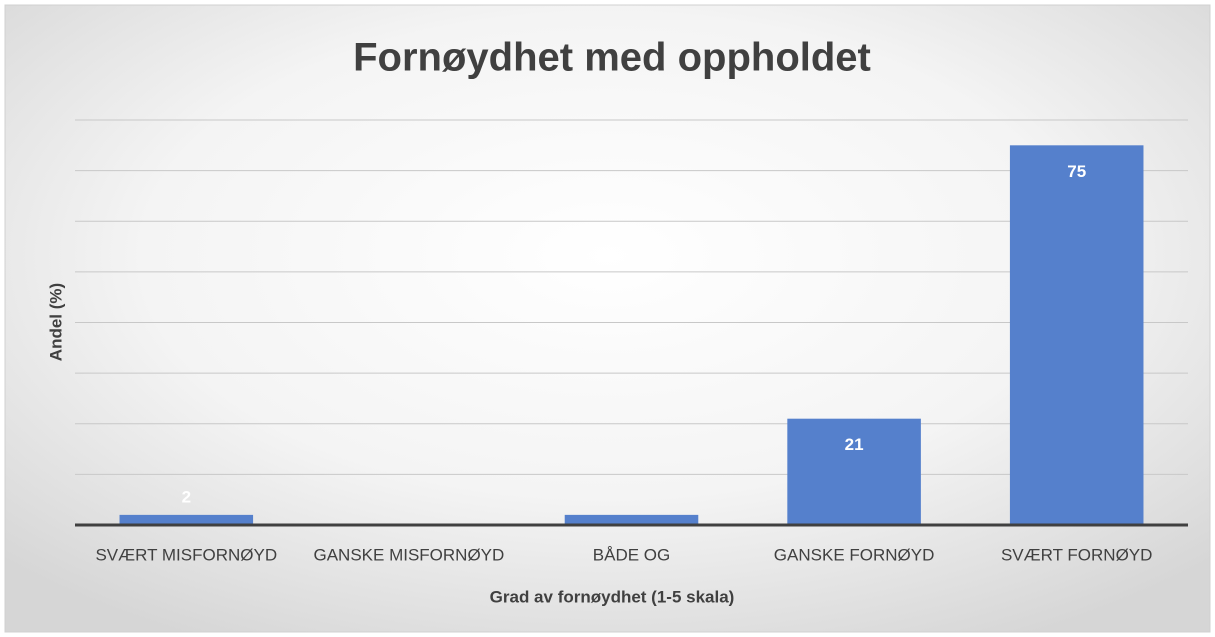  Describe the element at coordinates (1076, 171) in the screenshot. I see `data-label: 75` at that location.